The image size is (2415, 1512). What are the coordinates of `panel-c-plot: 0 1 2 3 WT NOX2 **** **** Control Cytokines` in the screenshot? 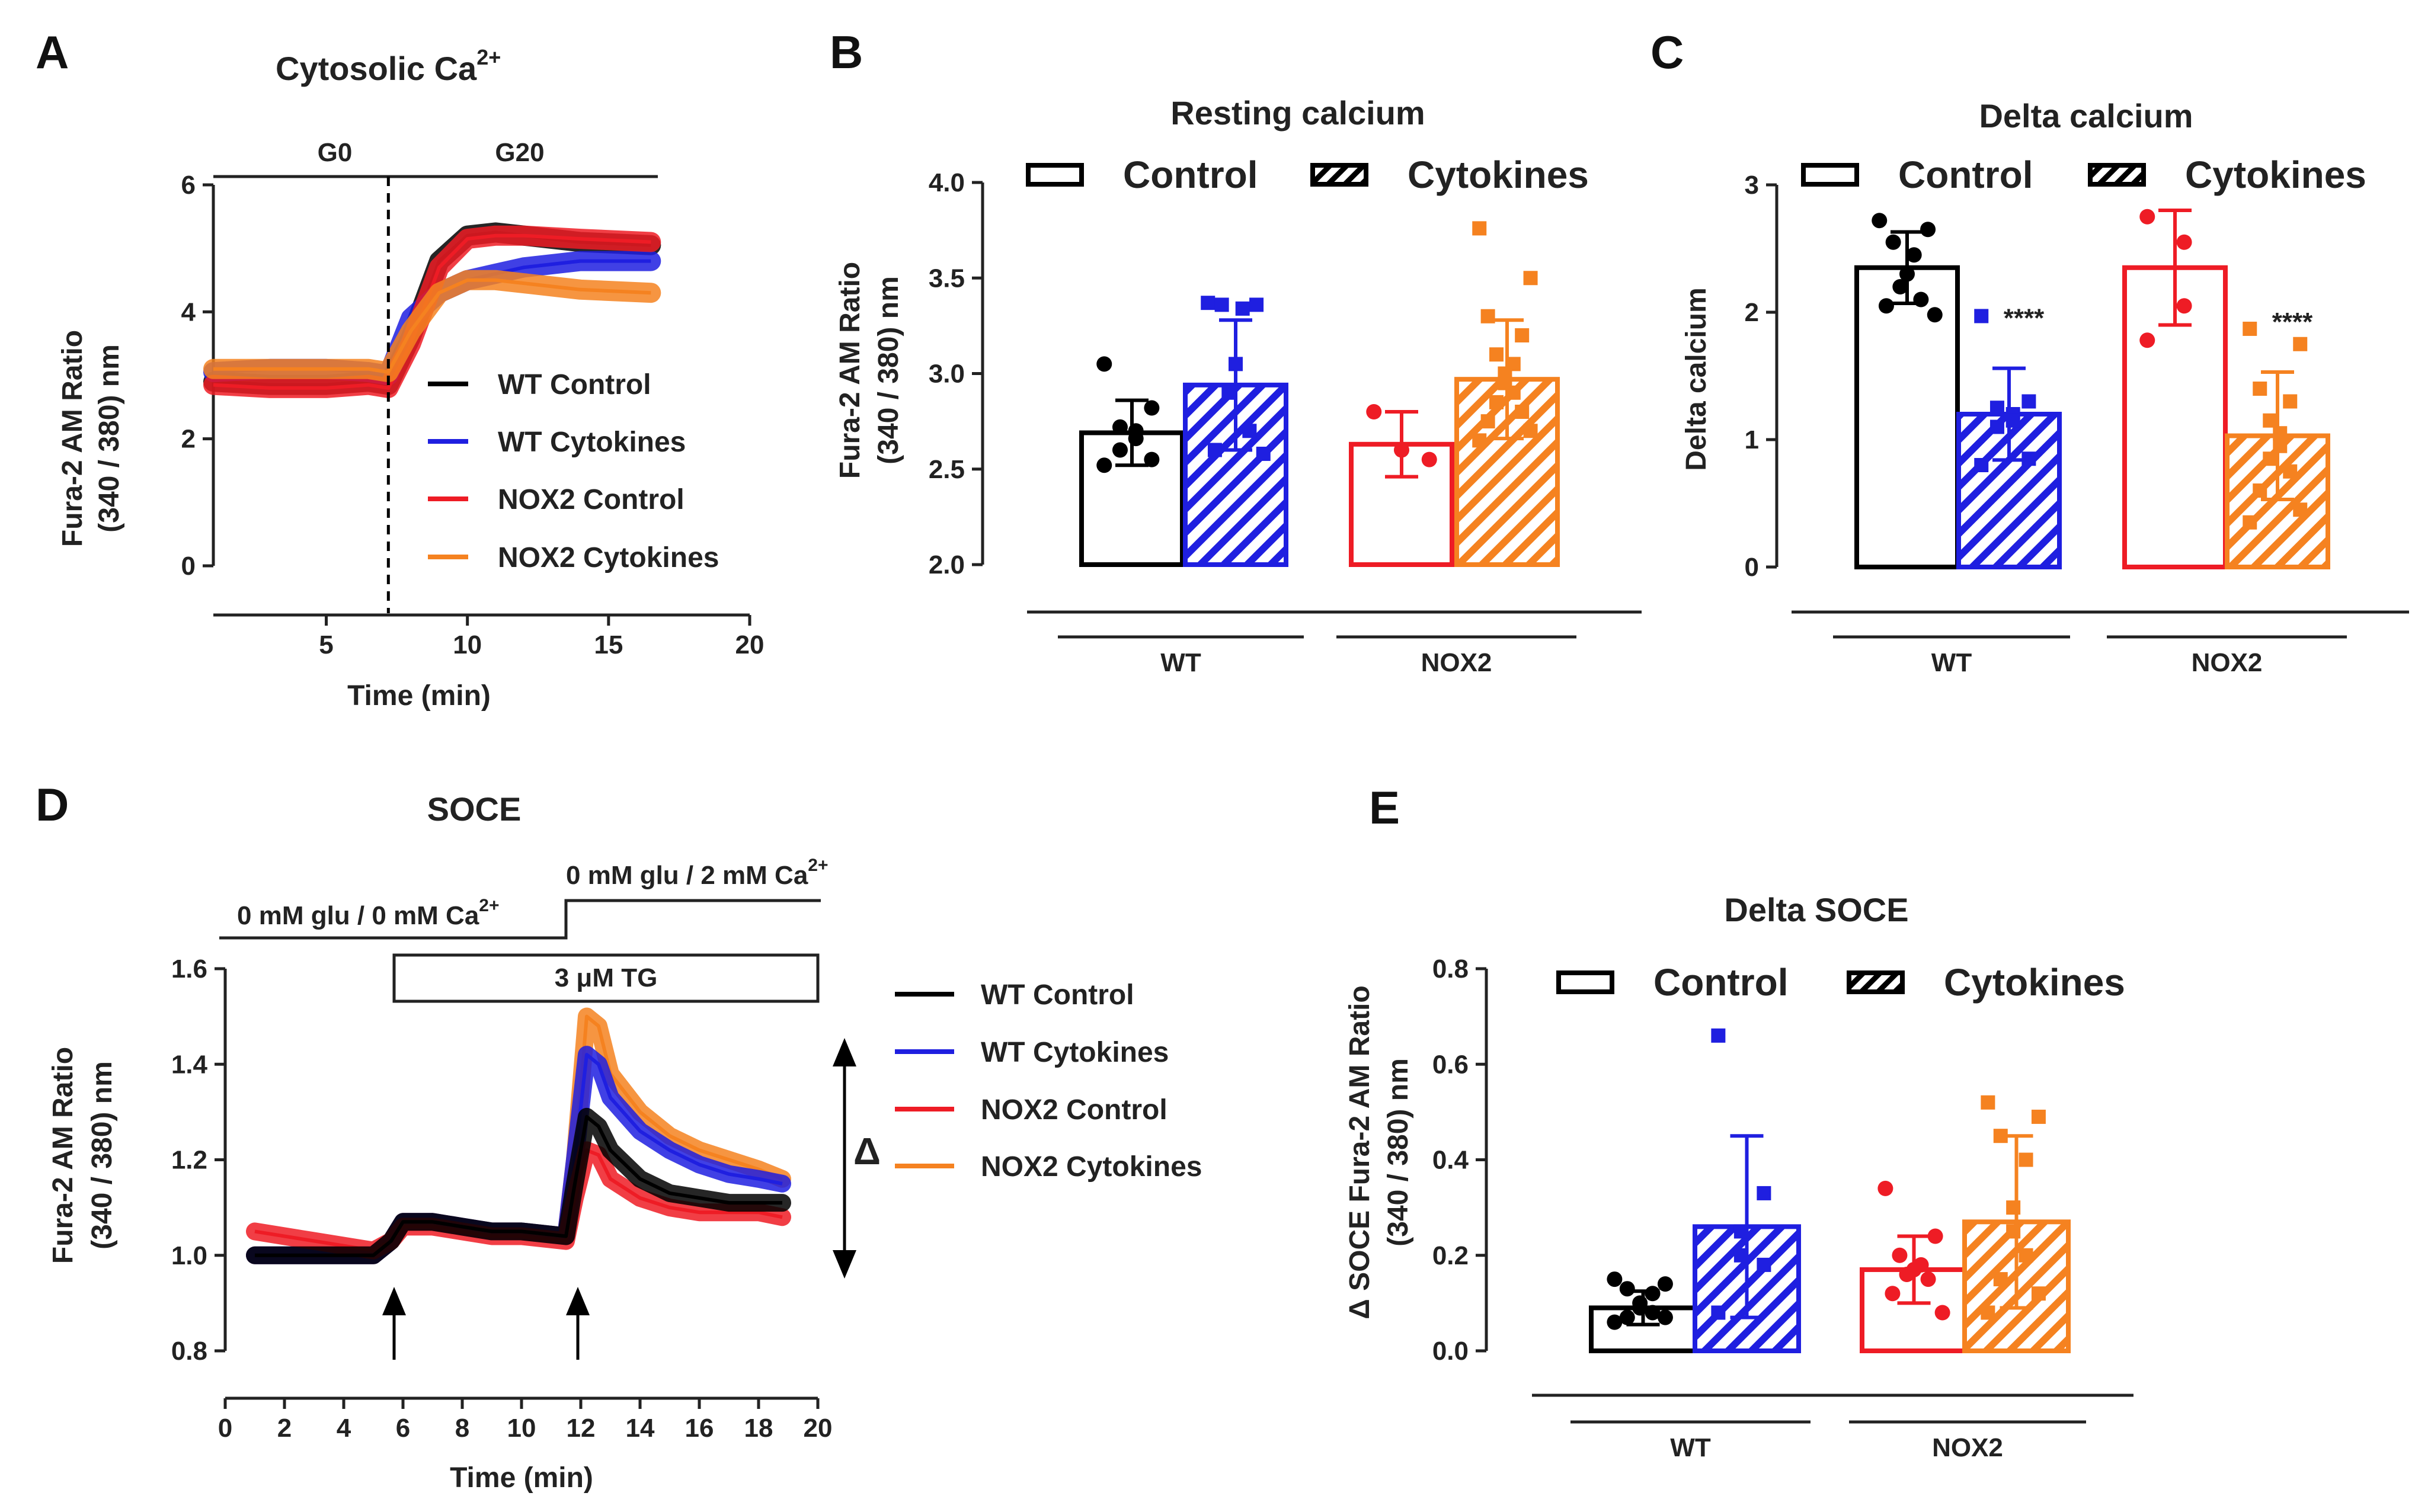 It's located at (2077, 415).